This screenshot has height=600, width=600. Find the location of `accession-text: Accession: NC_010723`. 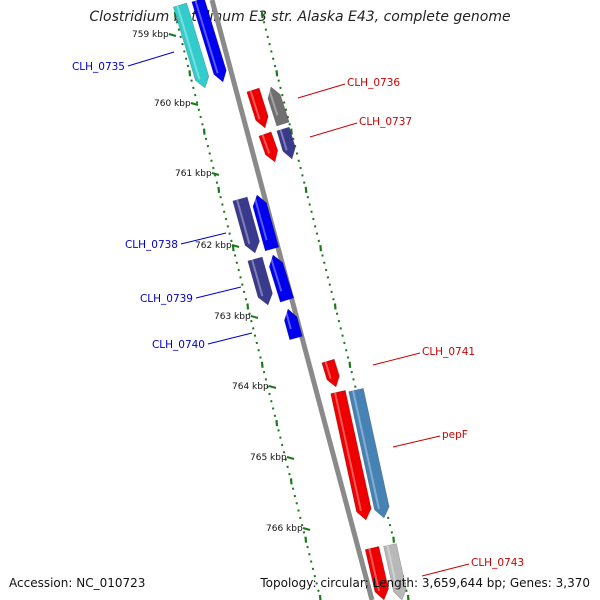

accession-text: Accession: NC_010723 is located at coordinates (77, 583).